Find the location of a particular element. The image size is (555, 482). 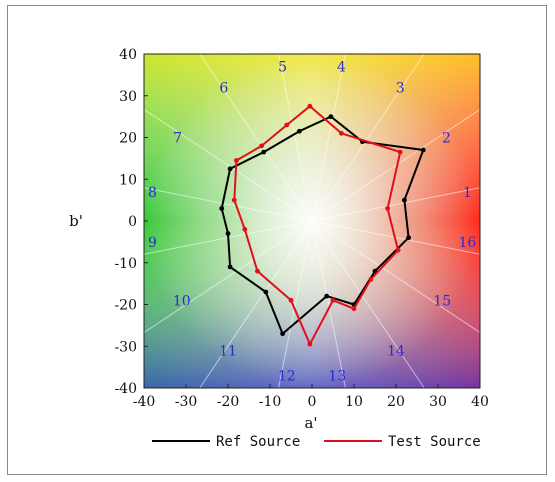

legend-label-ref: Ref Source is located at coordinates (258, 442).